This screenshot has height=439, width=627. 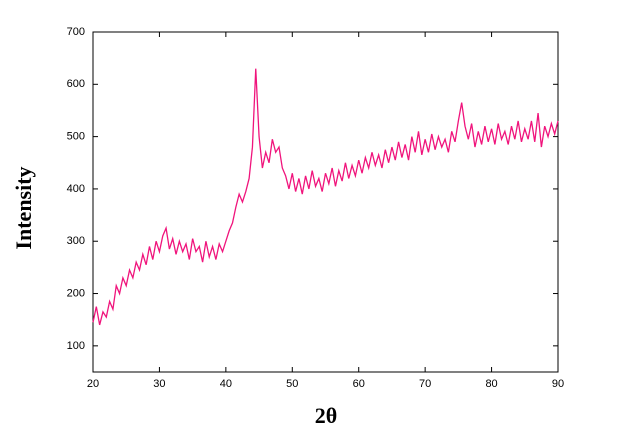 What do you see at coordinates (76, 241) in the screenshot?
I see `y-tick-label: 300` at bounding box center [76, 241].